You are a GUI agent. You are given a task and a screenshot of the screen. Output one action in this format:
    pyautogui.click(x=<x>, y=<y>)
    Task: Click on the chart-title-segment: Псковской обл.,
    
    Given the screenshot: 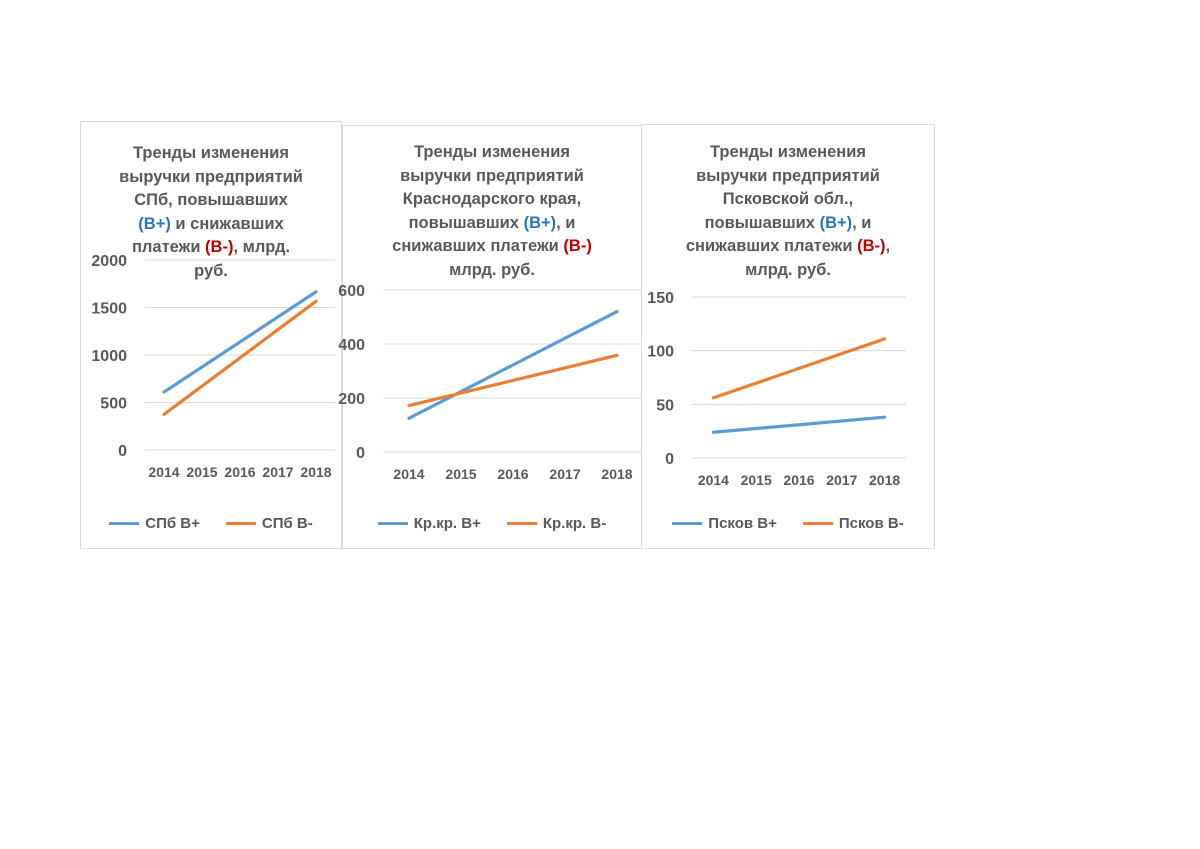 What is the action you would take?
    pyautogui.click(x=788, y=199)
    